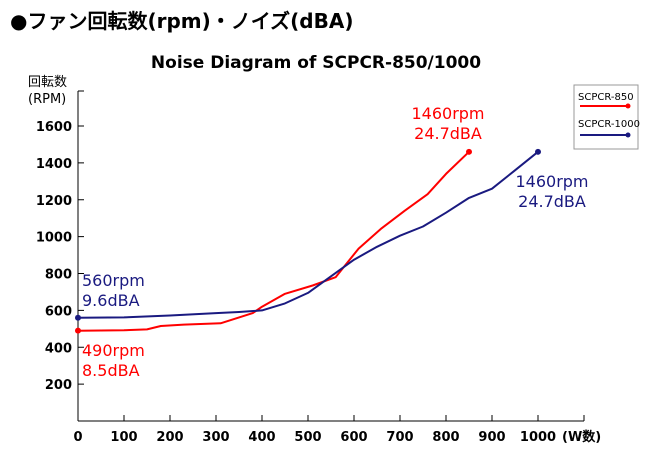  Describe the element at coordinates (353, 437) in the screenshot. I see `x-tick-label: 600` at that location.